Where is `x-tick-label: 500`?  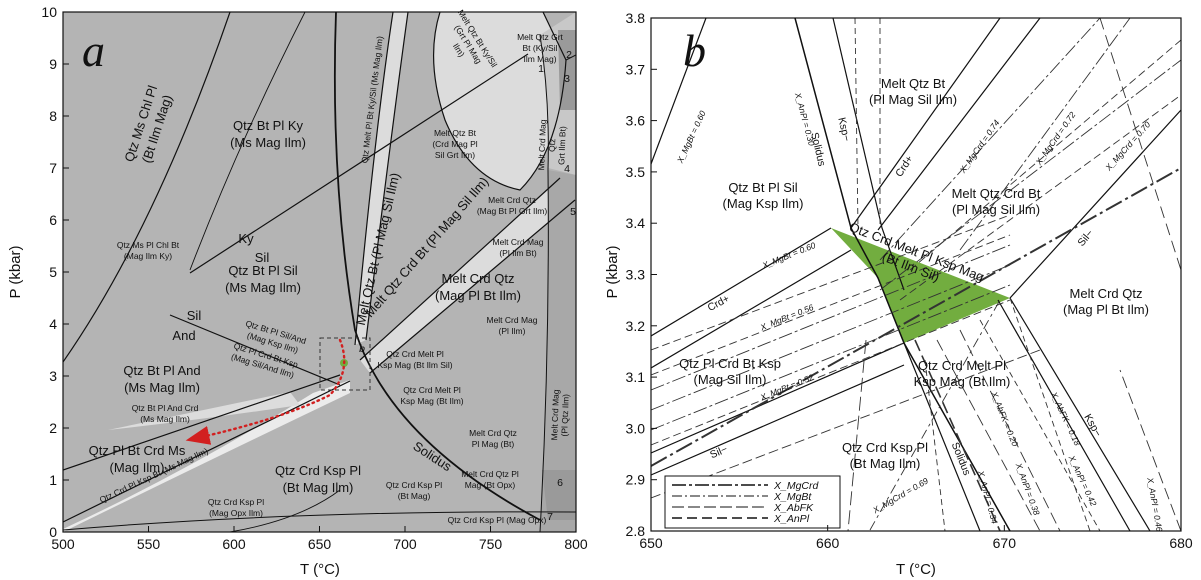
x-tick-label: 500 is located at coordinates (63, 544).